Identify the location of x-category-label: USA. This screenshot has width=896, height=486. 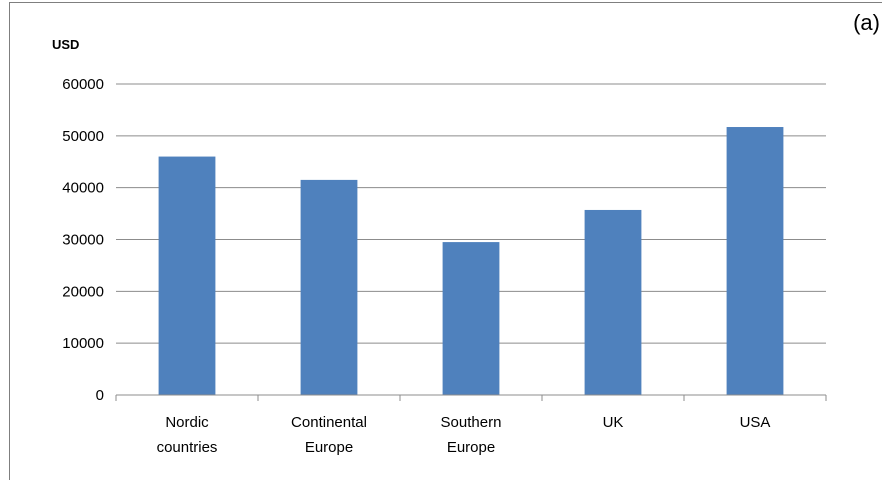
(755, 422).